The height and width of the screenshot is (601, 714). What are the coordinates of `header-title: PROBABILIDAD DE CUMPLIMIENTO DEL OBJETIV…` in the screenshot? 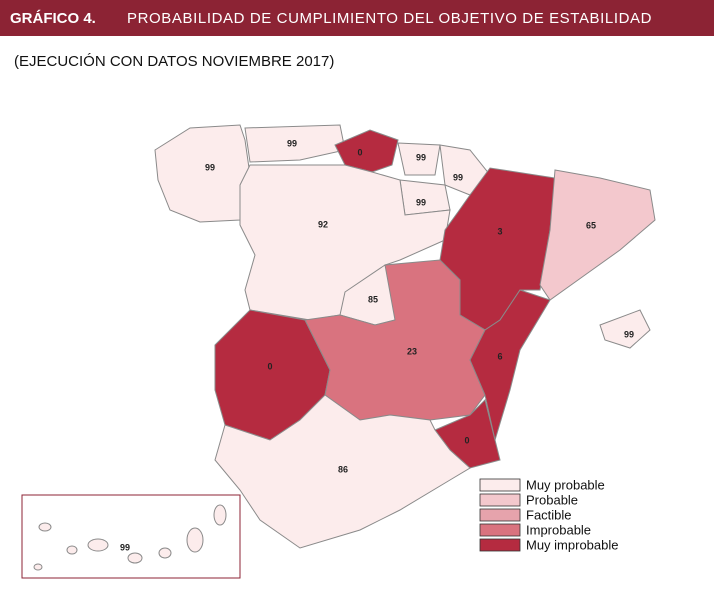 It's located at (389, 18).